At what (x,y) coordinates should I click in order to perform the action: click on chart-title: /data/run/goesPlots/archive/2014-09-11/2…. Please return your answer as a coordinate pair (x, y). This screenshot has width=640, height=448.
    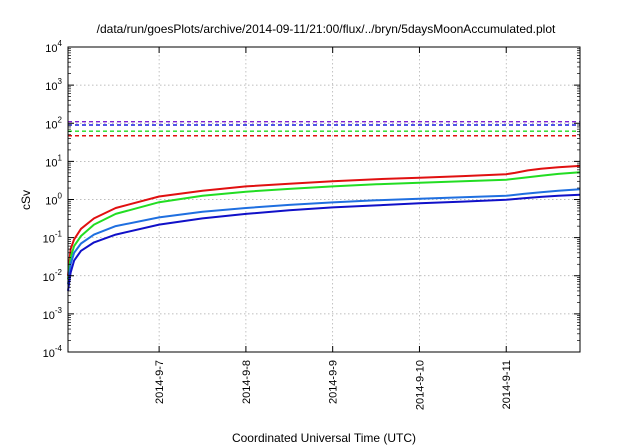
    Looking at the image, I should click on (326, 29).